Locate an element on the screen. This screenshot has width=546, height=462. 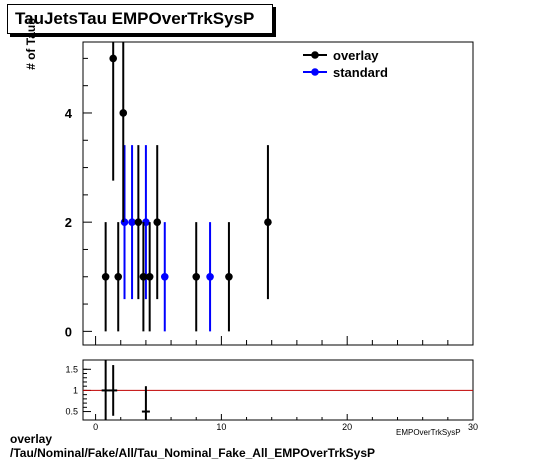
ratio-x-tick-label: 30 is located at coordinates (473, 427).